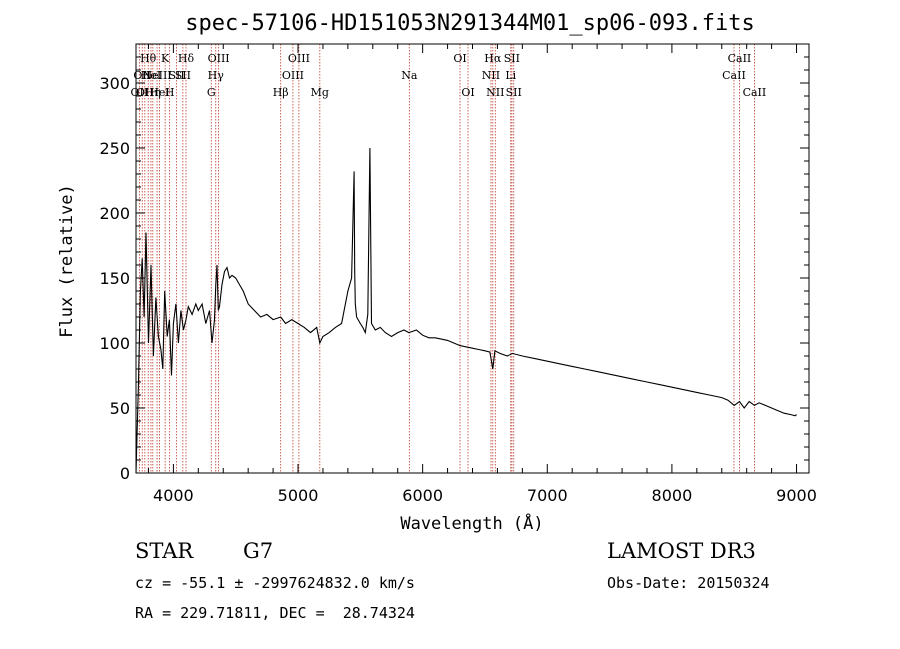 Image resolution: width=900 pixels, height=649 pixels. What do you see at coordinates (275, 613) in the screenshot?
I see `coordinates: RA = 229.71811, DEC = 28.74324` at bounding box center [275, 613].